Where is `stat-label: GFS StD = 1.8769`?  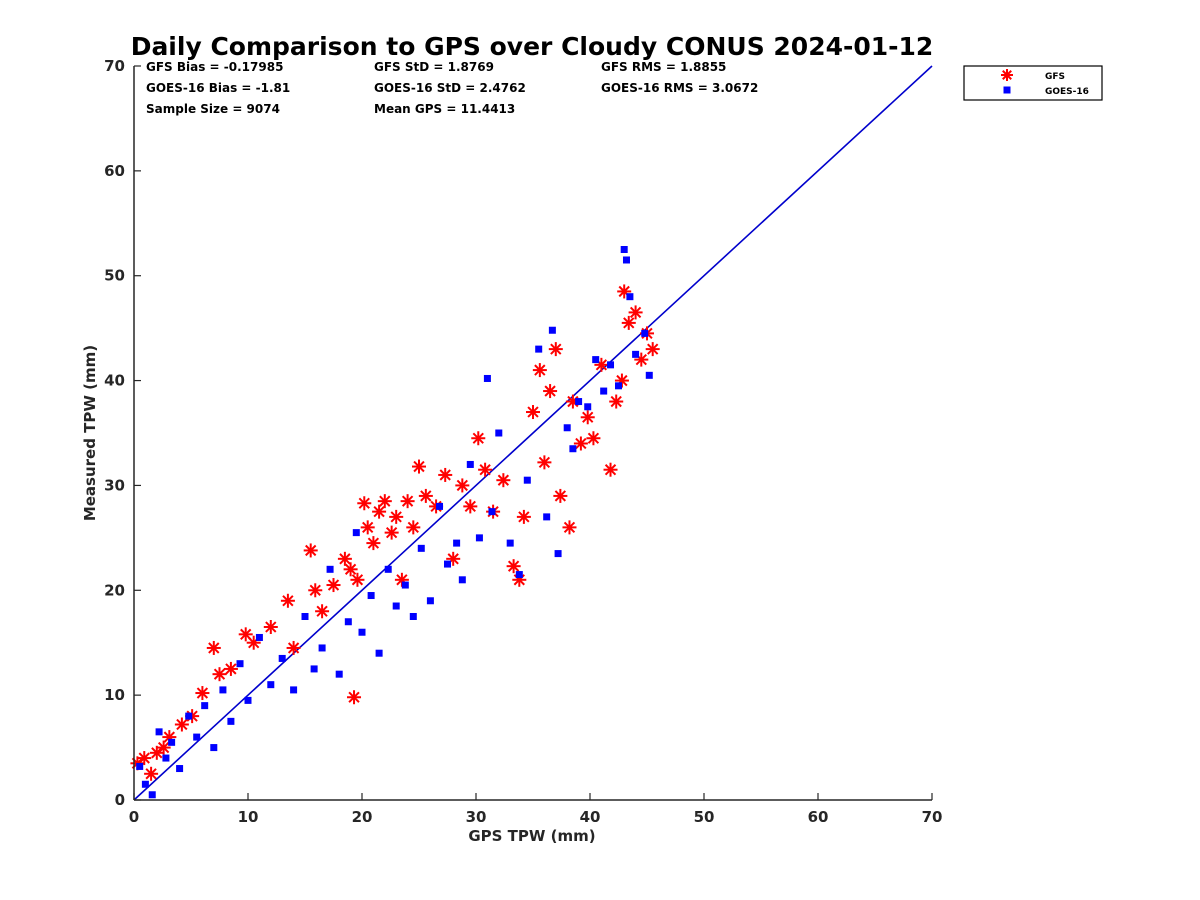
stat-label: GFS StD = 1.8769 is located at coordinates (434, 67).